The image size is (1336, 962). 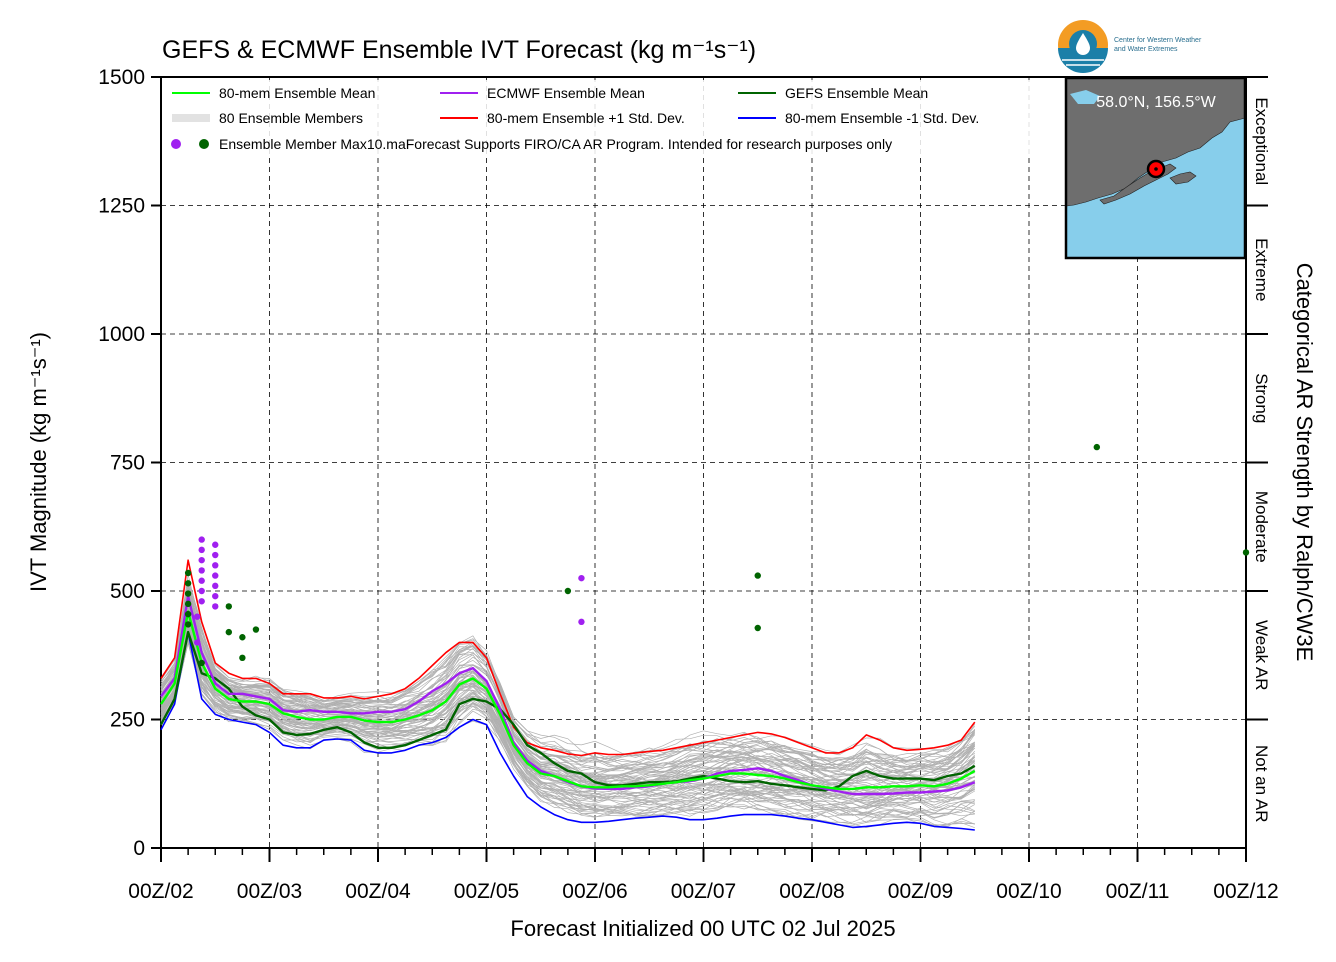 What do you see at coordinates (1304, 462) in the screenshot?
I see `category-axis-label: Categorical AR Strength by Ralph/CW3E` at bounding box center [1304, 462].